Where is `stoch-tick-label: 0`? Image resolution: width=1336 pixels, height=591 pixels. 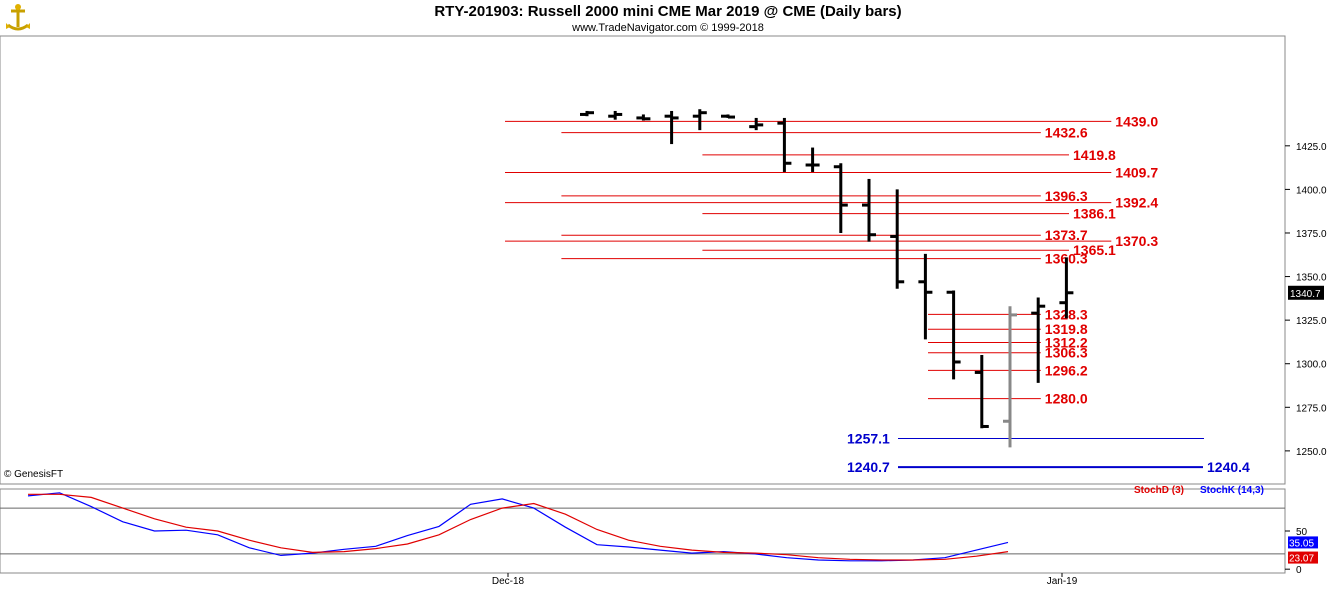 stoch-tick-label: 0 is located at coordinates (1299, 570).